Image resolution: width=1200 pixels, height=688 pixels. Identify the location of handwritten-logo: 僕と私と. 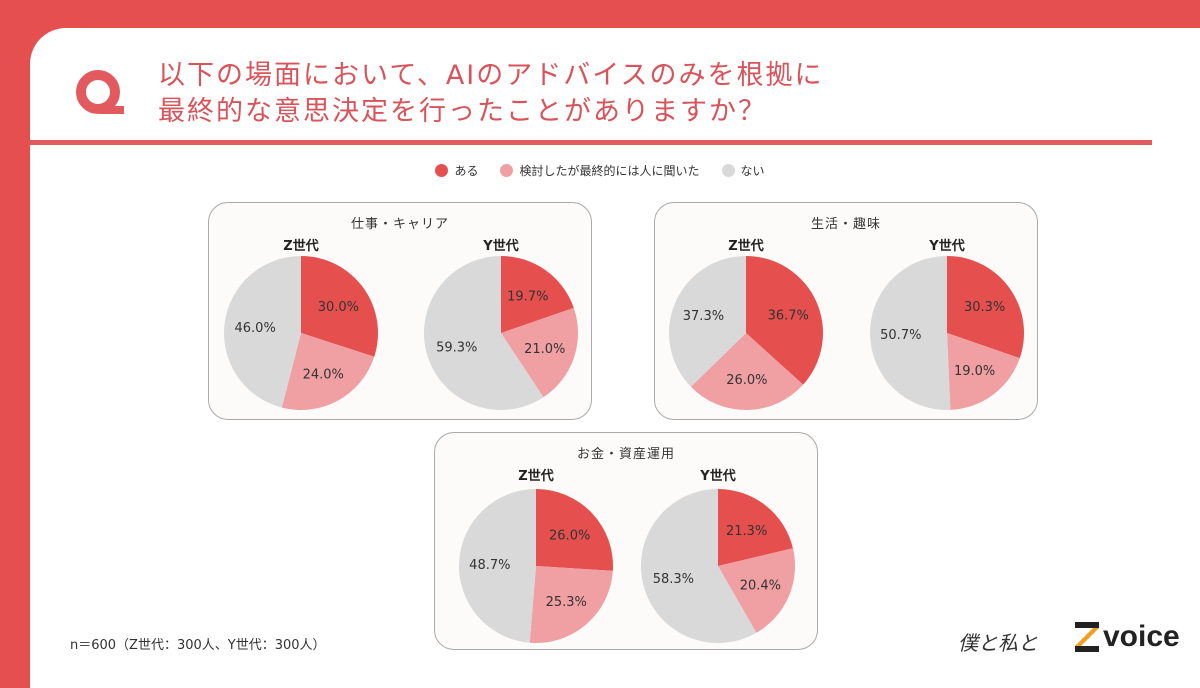
(998, 643).